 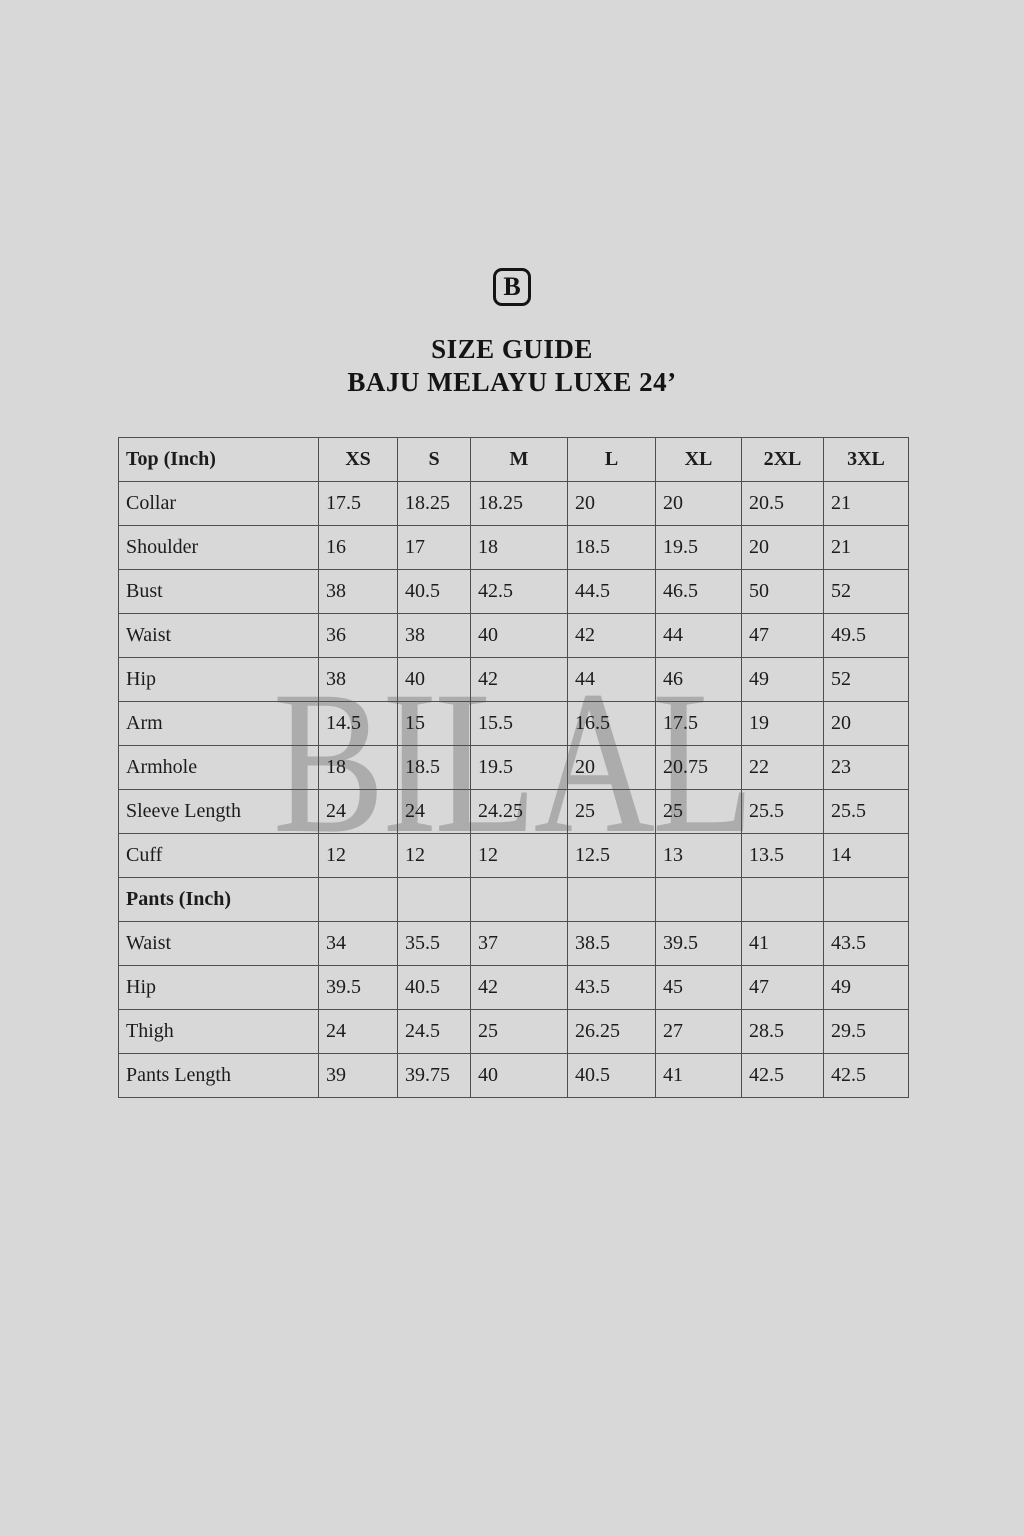 I want to click on row-label: Waist, so click(x=218, y=943).